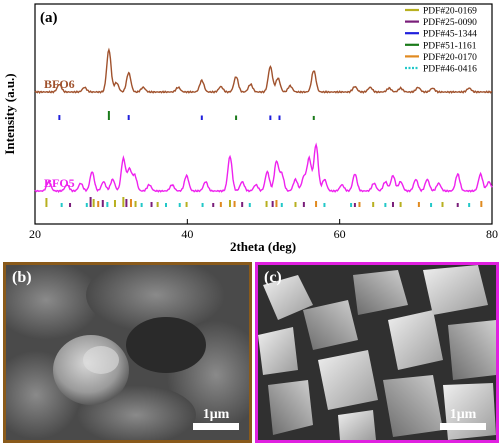 This screenshot has height=444, width=500. Describe the element at coordinates (22, 277) in the screenshot. I see `panel-label-b: (b)` at that location.